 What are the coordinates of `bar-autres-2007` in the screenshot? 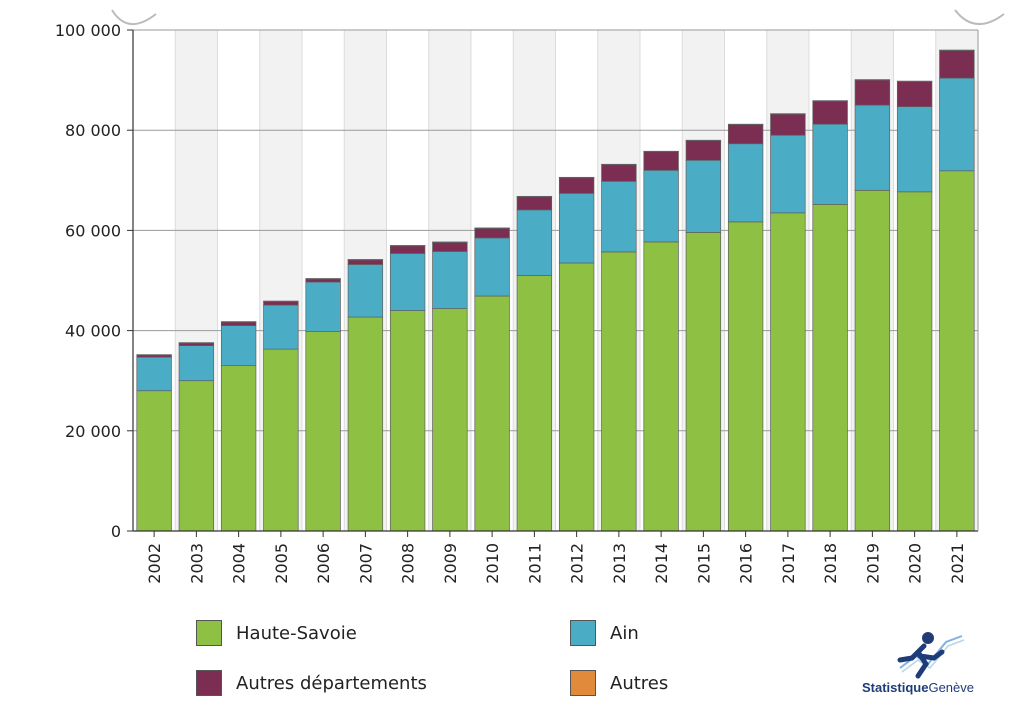 It's located at (365, 260).